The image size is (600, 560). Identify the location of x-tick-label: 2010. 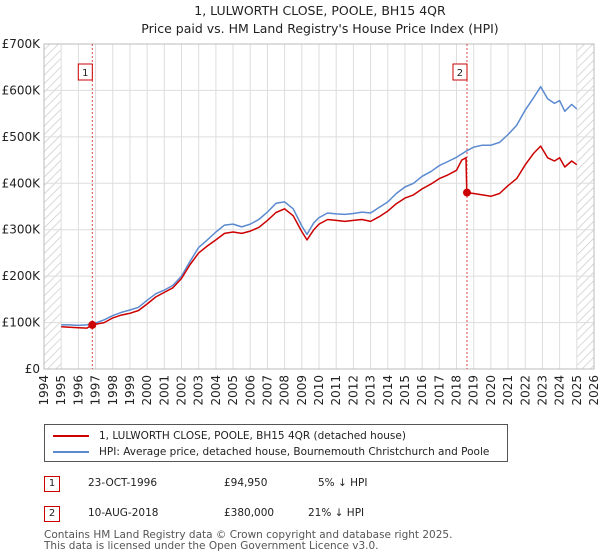
(319, 390).